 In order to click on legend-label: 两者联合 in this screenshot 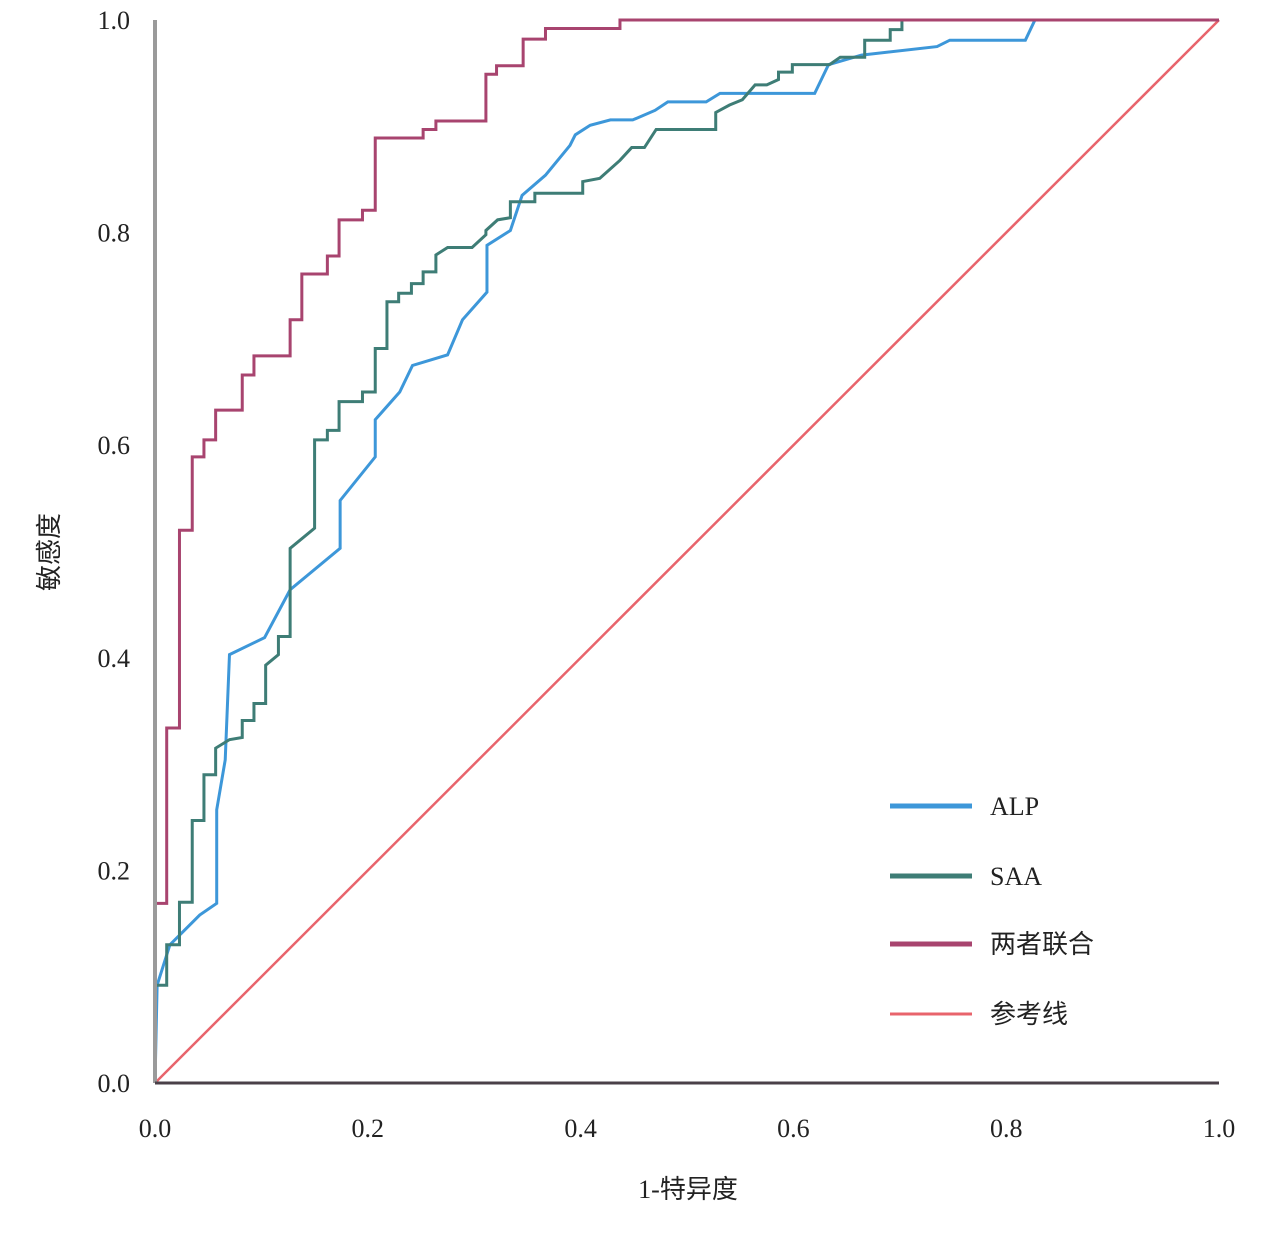, I will do `click(1042, 944)`.